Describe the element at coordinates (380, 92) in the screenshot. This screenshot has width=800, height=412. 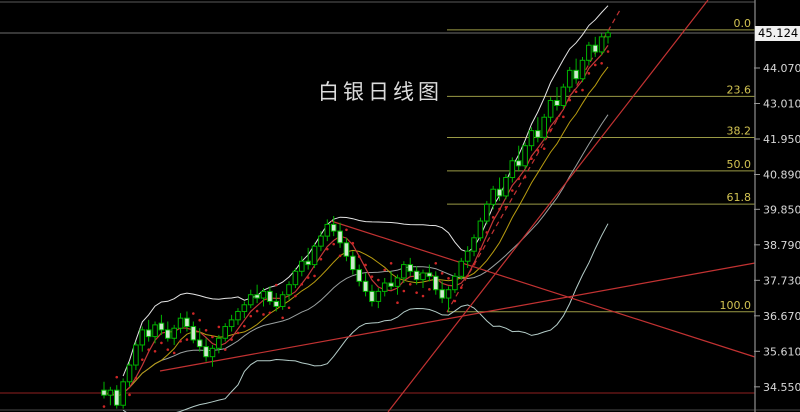
I see `chart-title: 白银日线图` at that location.